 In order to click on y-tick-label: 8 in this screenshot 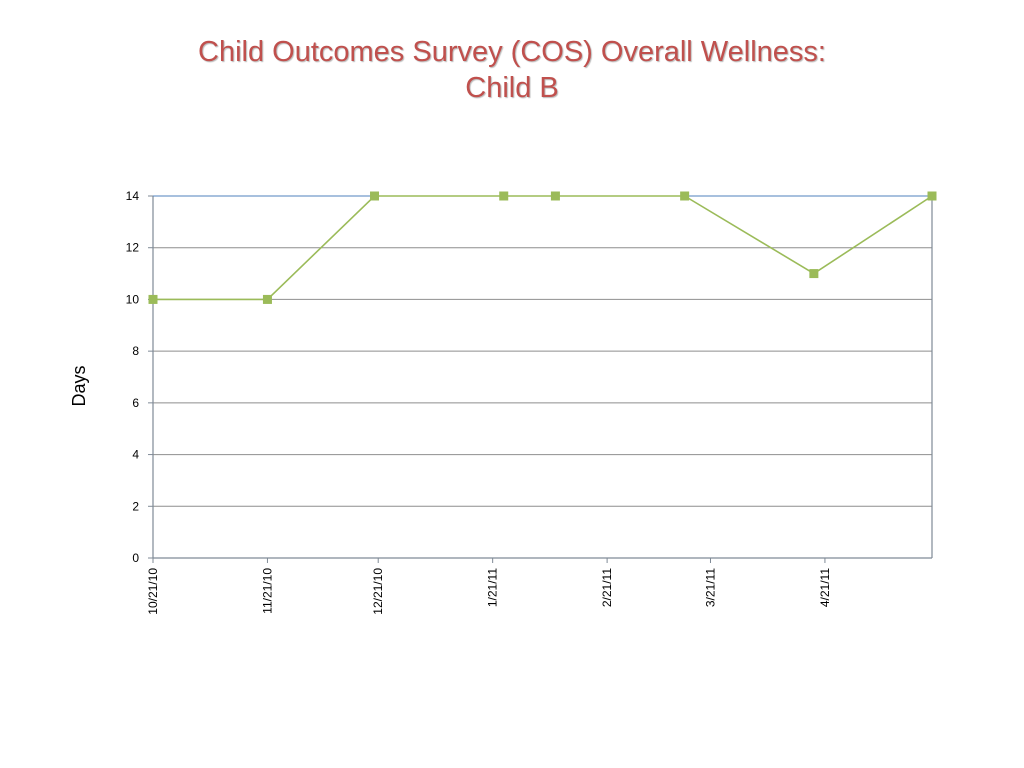, I will do `click(135, 351)`.